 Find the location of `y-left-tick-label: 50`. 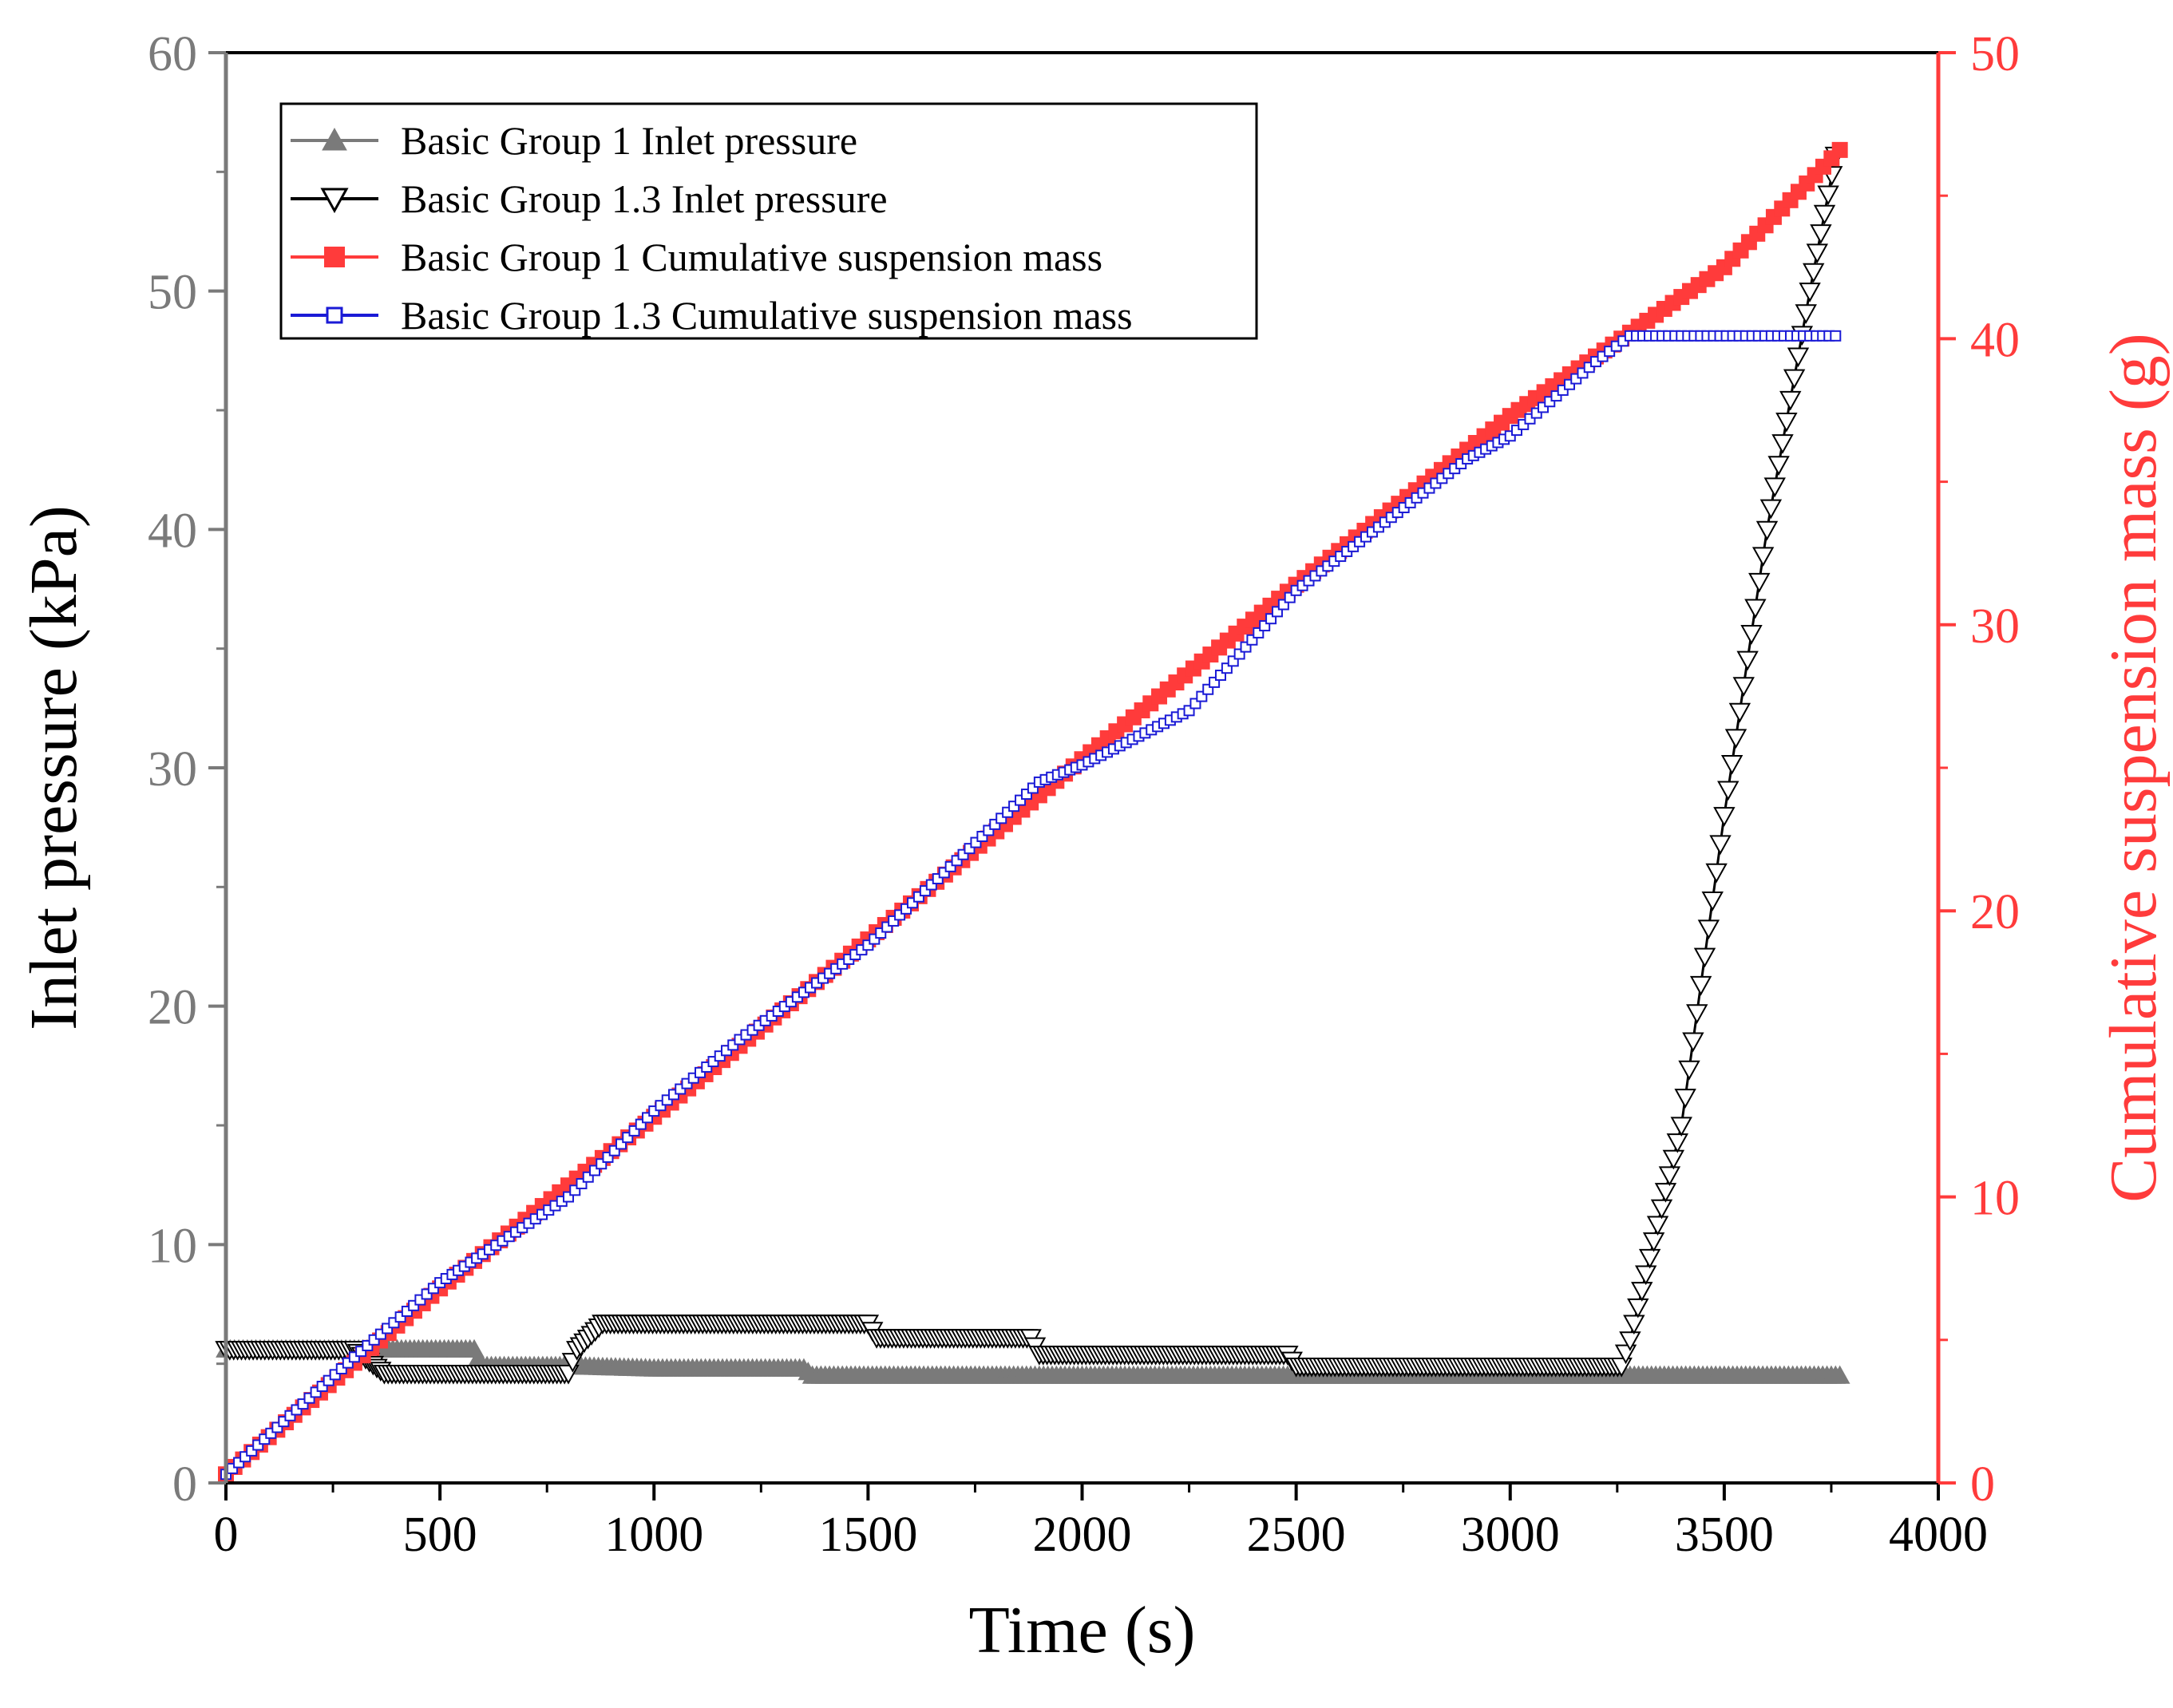

y-left-tick-label: 50 is located at coordinates (172, 293).